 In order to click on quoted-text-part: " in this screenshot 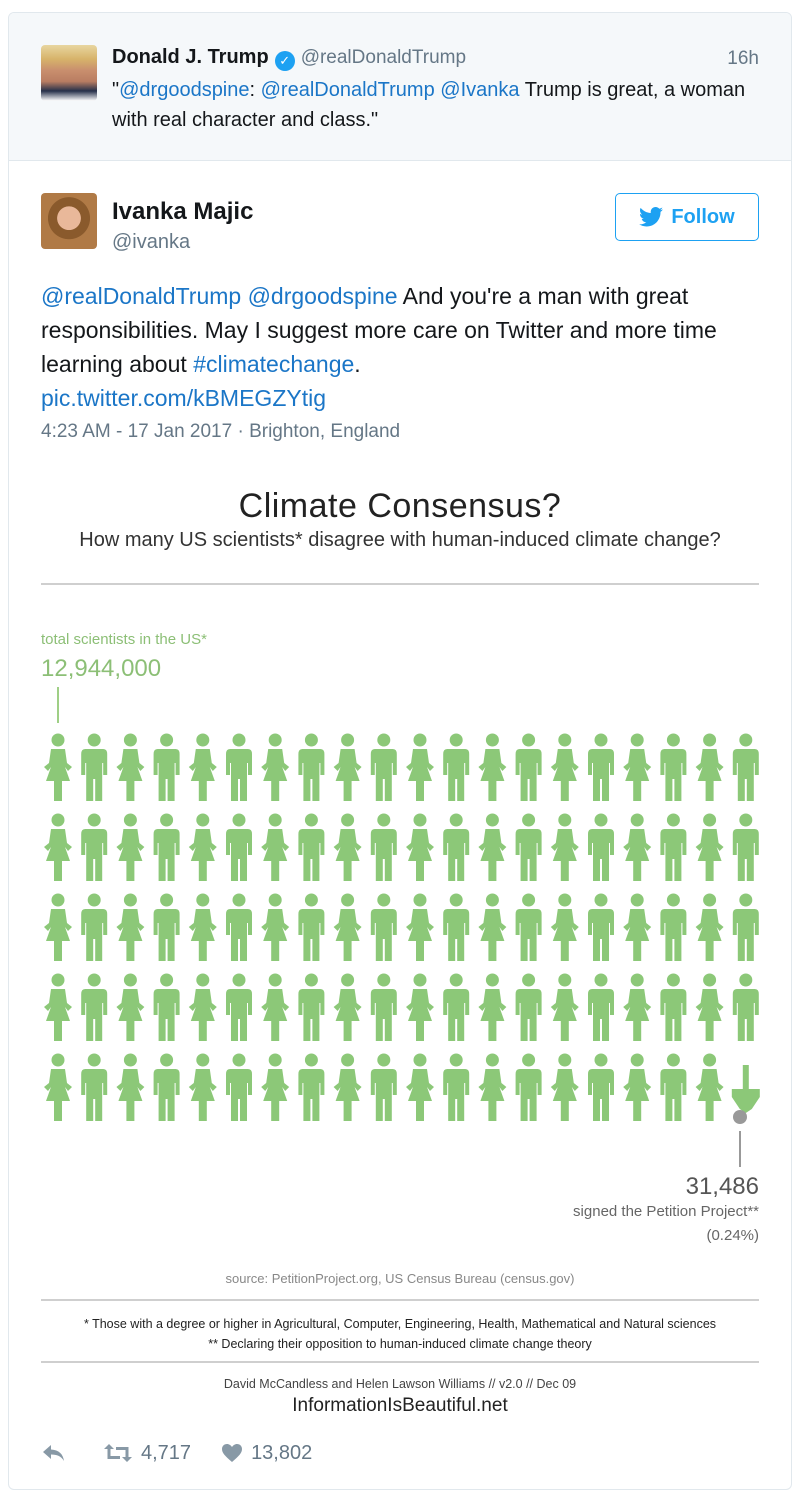, I will do `click(116, 90)`.